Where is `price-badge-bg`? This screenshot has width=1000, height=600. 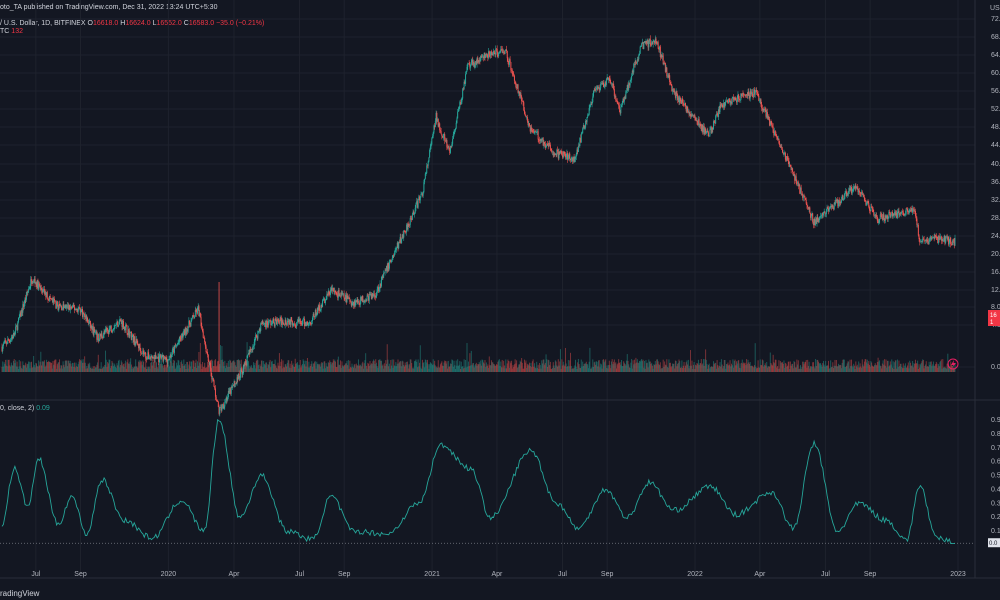
price-badge-bg is located at coordinates (994, 318).